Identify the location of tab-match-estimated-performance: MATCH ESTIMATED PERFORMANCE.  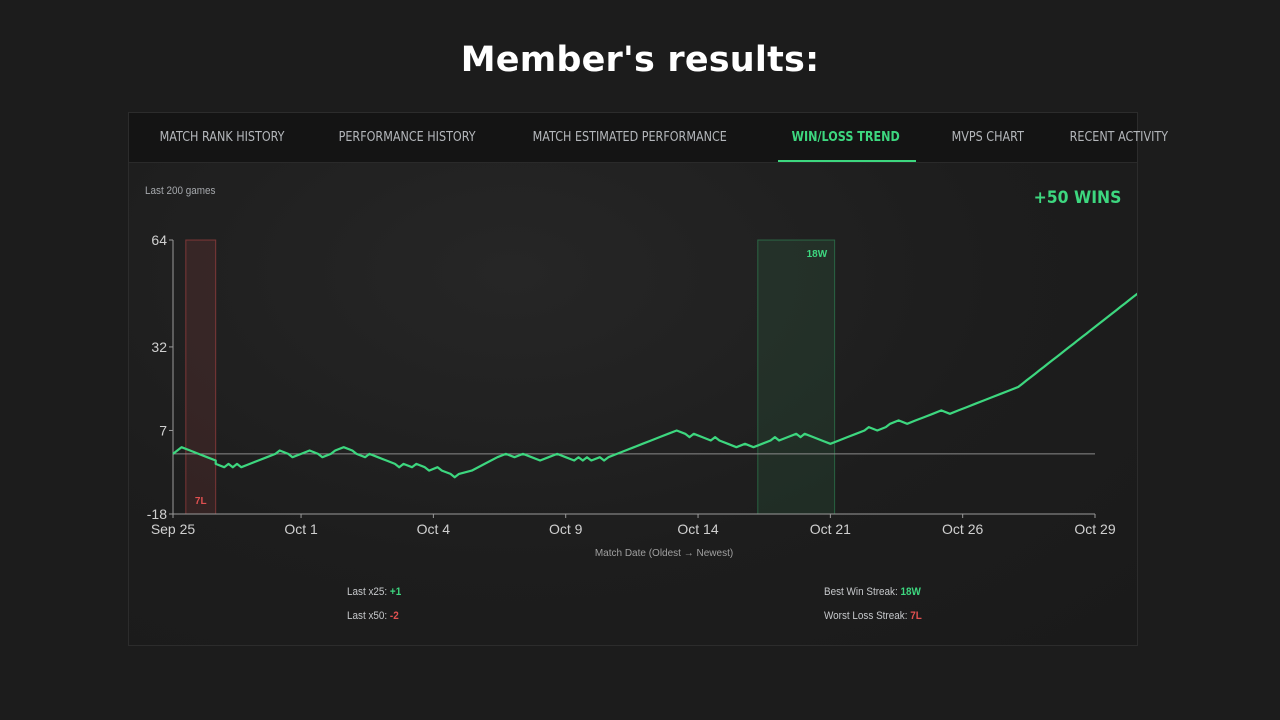
(629, 137).